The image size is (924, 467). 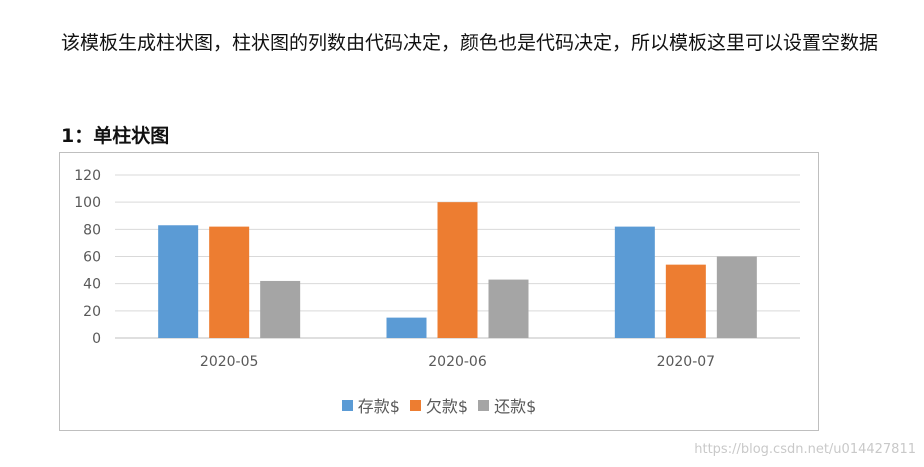 What do you see at coordinates (515, 406) in the screenshot?
I see `legend-label: 还款$` at bounding box center [515, 406].